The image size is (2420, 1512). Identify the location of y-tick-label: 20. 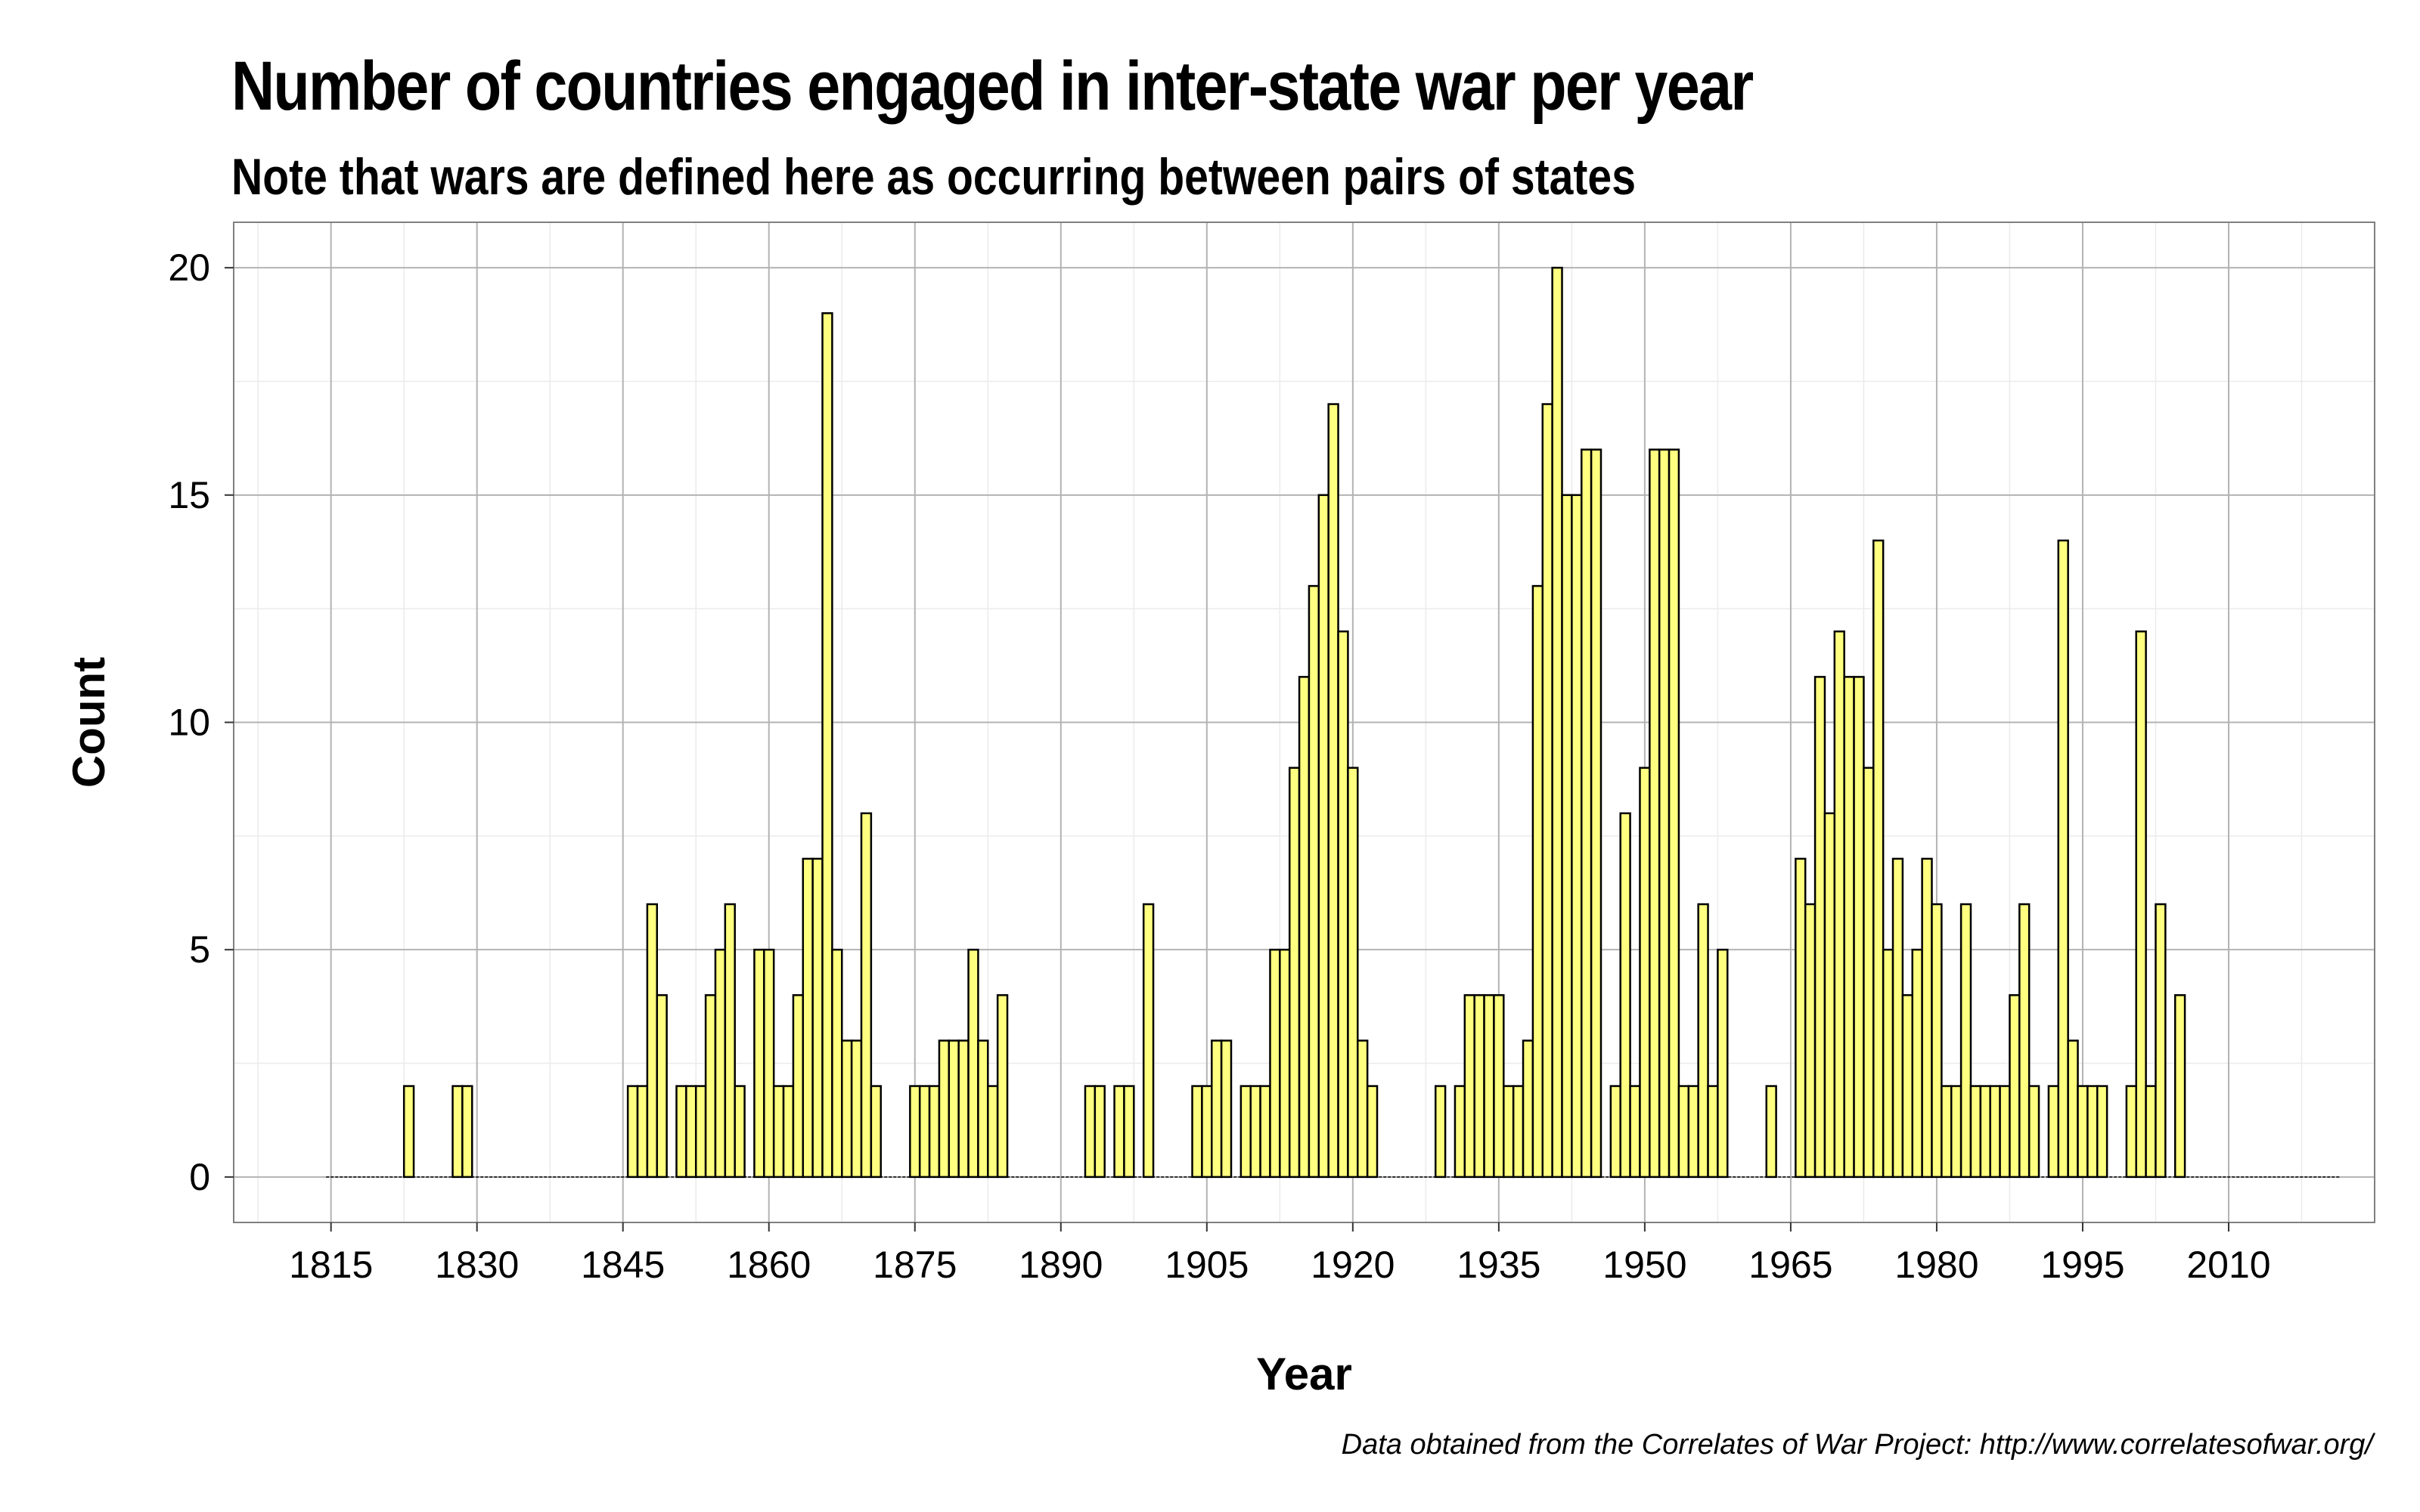
(189, 267).